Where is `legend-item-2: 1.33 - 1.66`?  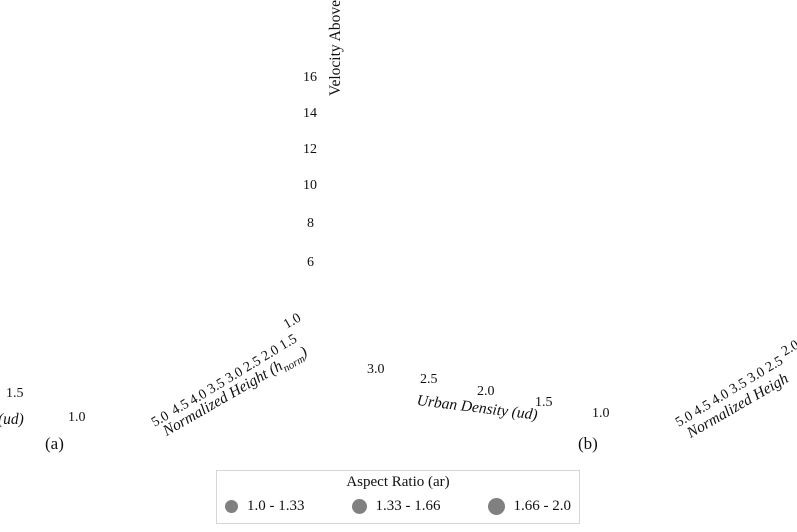 legend-item-2: 1.33 - 1.66 is located at coordinates (396, 506).